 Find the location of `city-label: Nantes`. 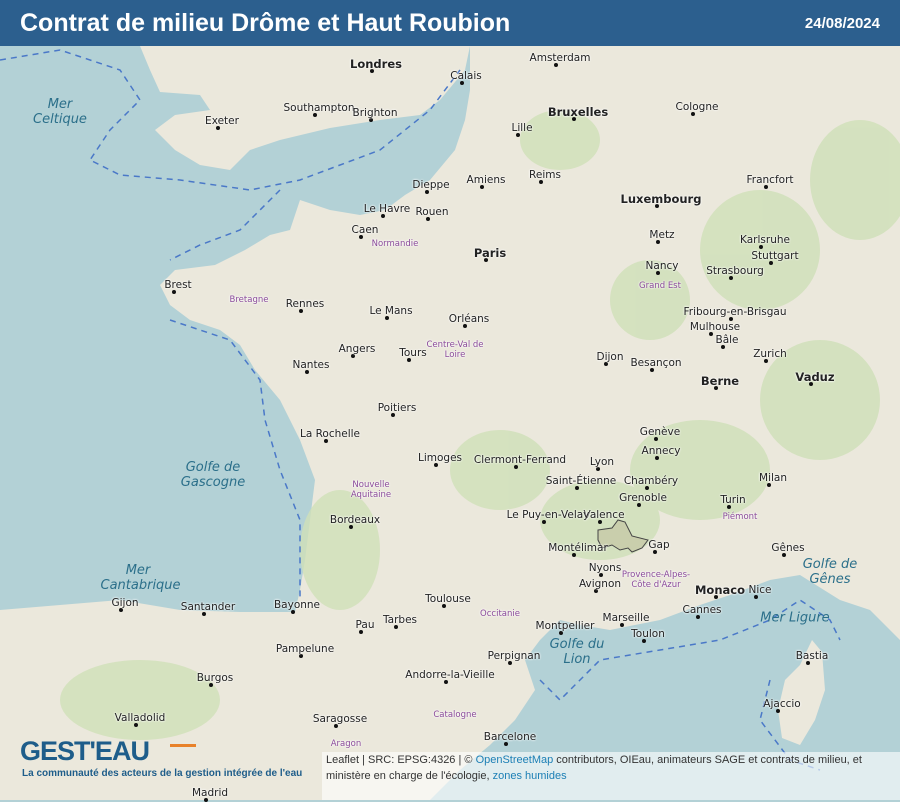

city-label: Nantes is located at coordinates (311, 365).